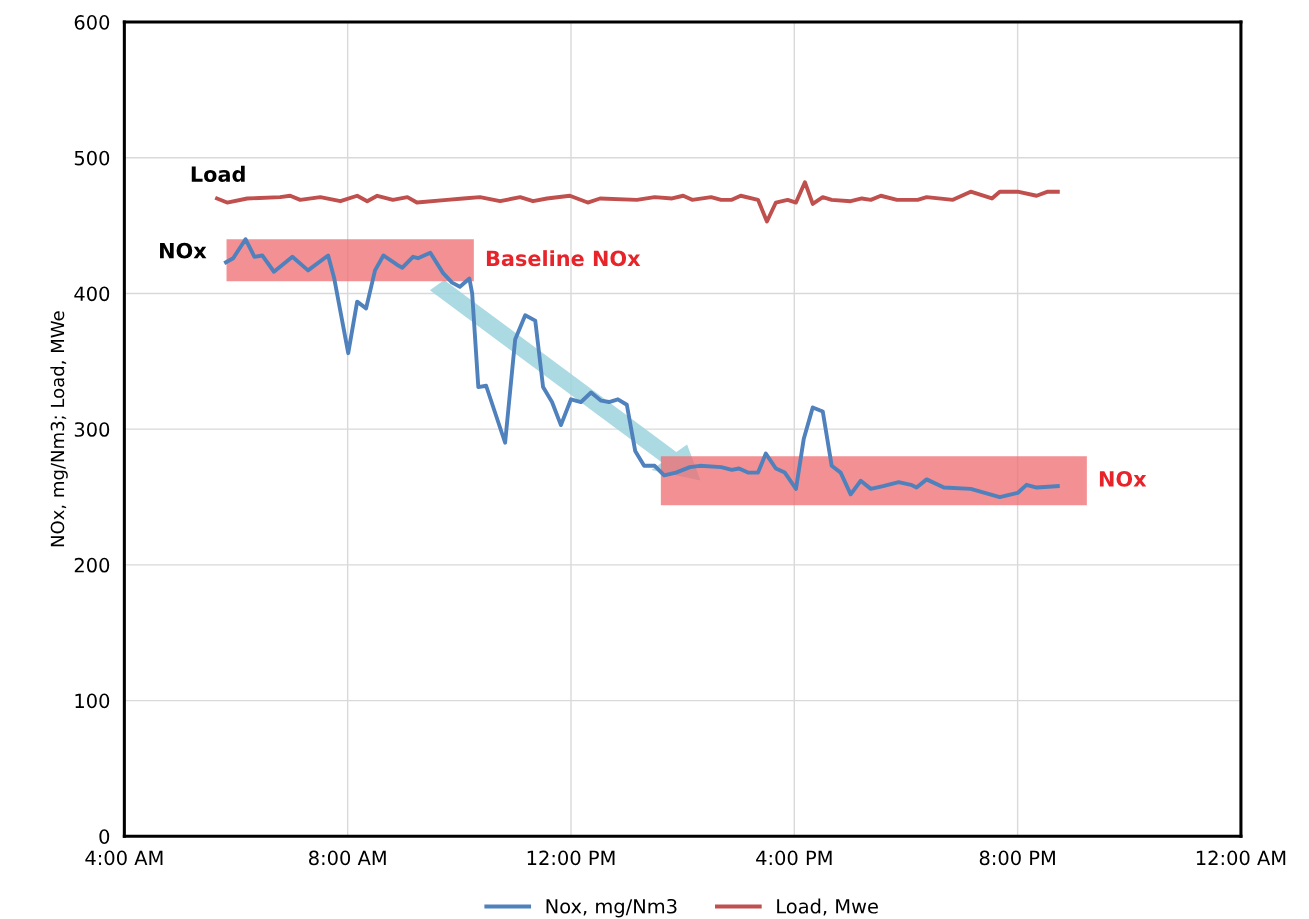 The height and width of the screenshot is (919, 1309). What do you see at coordinates (1017, 858) in the screenshot?
I see `x-tick-label: 8:00 PM` at bounding box center [1017, 858].